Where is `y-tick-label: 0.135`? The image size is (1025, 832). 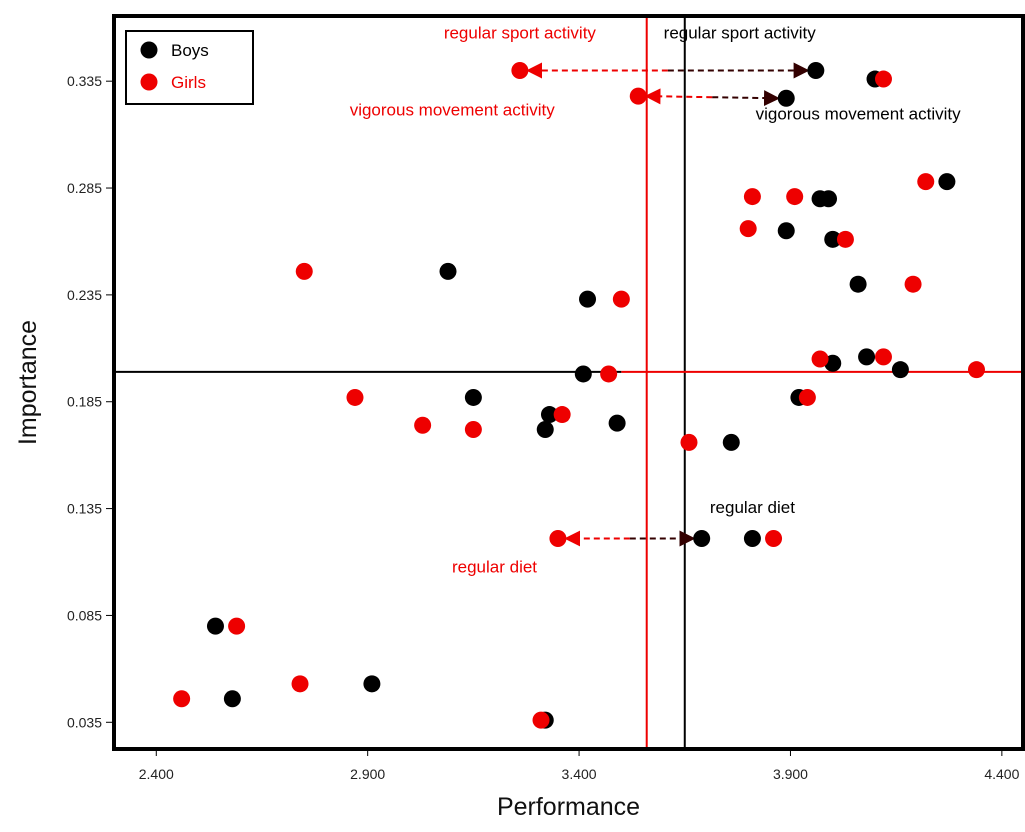
y-tick-label: 0.135 is located at coordinates (84, 509).